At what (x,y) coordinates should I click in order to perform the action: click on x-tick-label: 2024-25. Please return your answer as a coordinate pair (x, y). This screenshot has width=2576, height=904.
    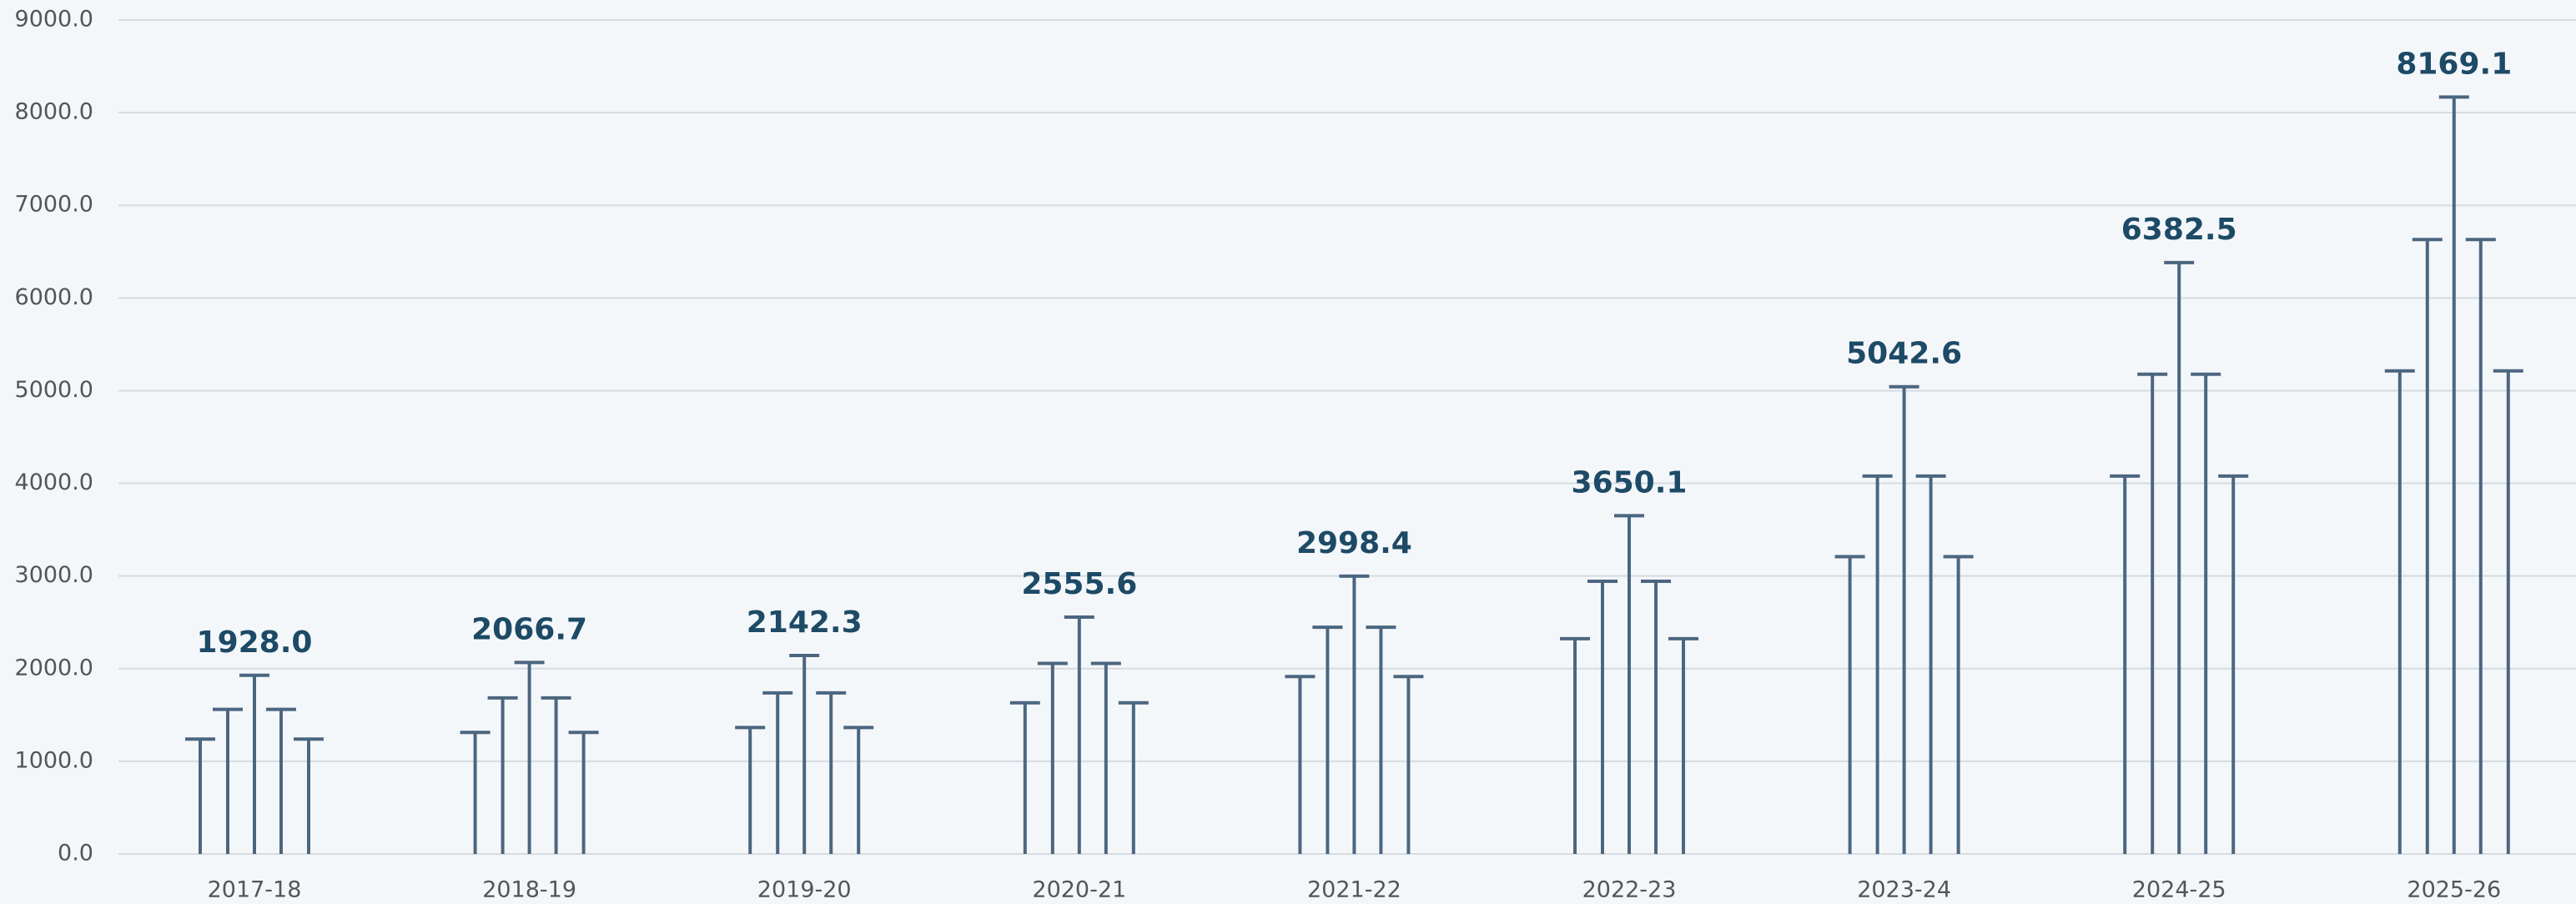
    Looking at the image, I should click on (2179, 890).